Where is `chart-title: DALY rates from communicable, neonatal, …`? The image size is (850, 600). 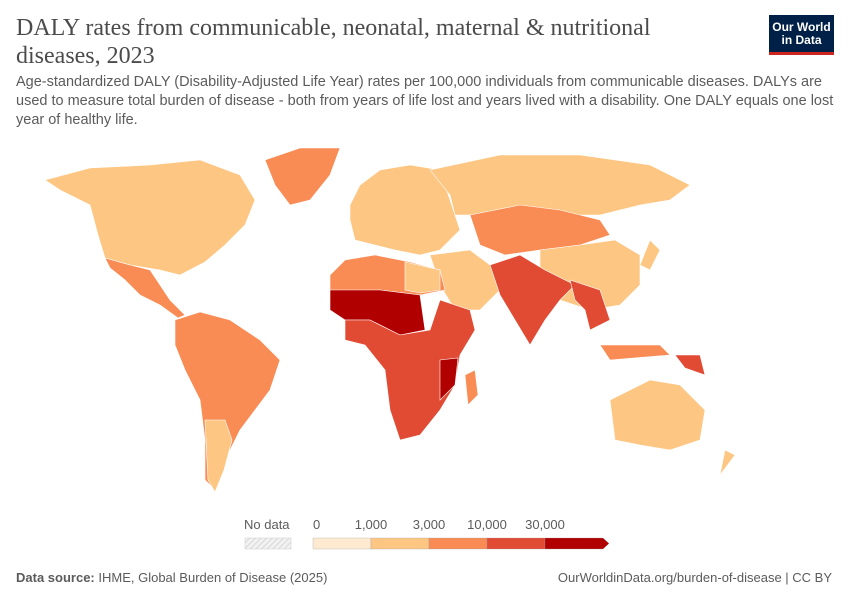 chart-title: DALY rates from communicable, neonatal, … is located at coordinates (333, 42).